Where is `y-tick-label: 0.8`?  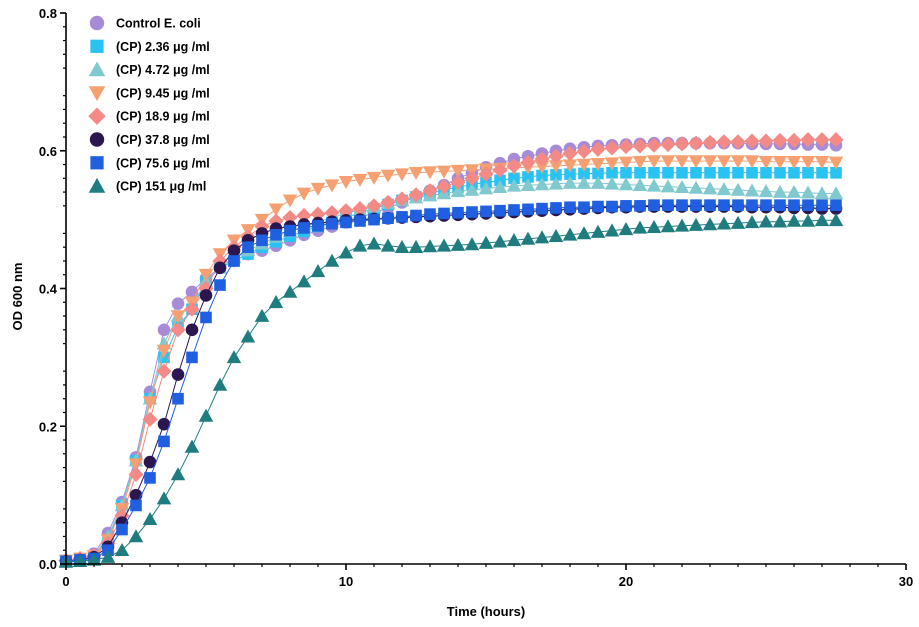
y-tick-label: 0.8 is located at coordinates (48, 13).